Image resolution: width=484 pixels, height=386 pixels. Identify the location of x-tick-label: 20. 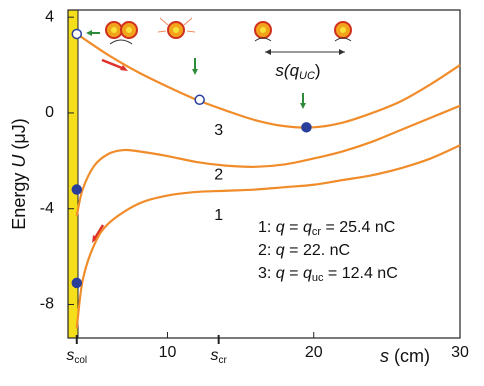
(314, 352).